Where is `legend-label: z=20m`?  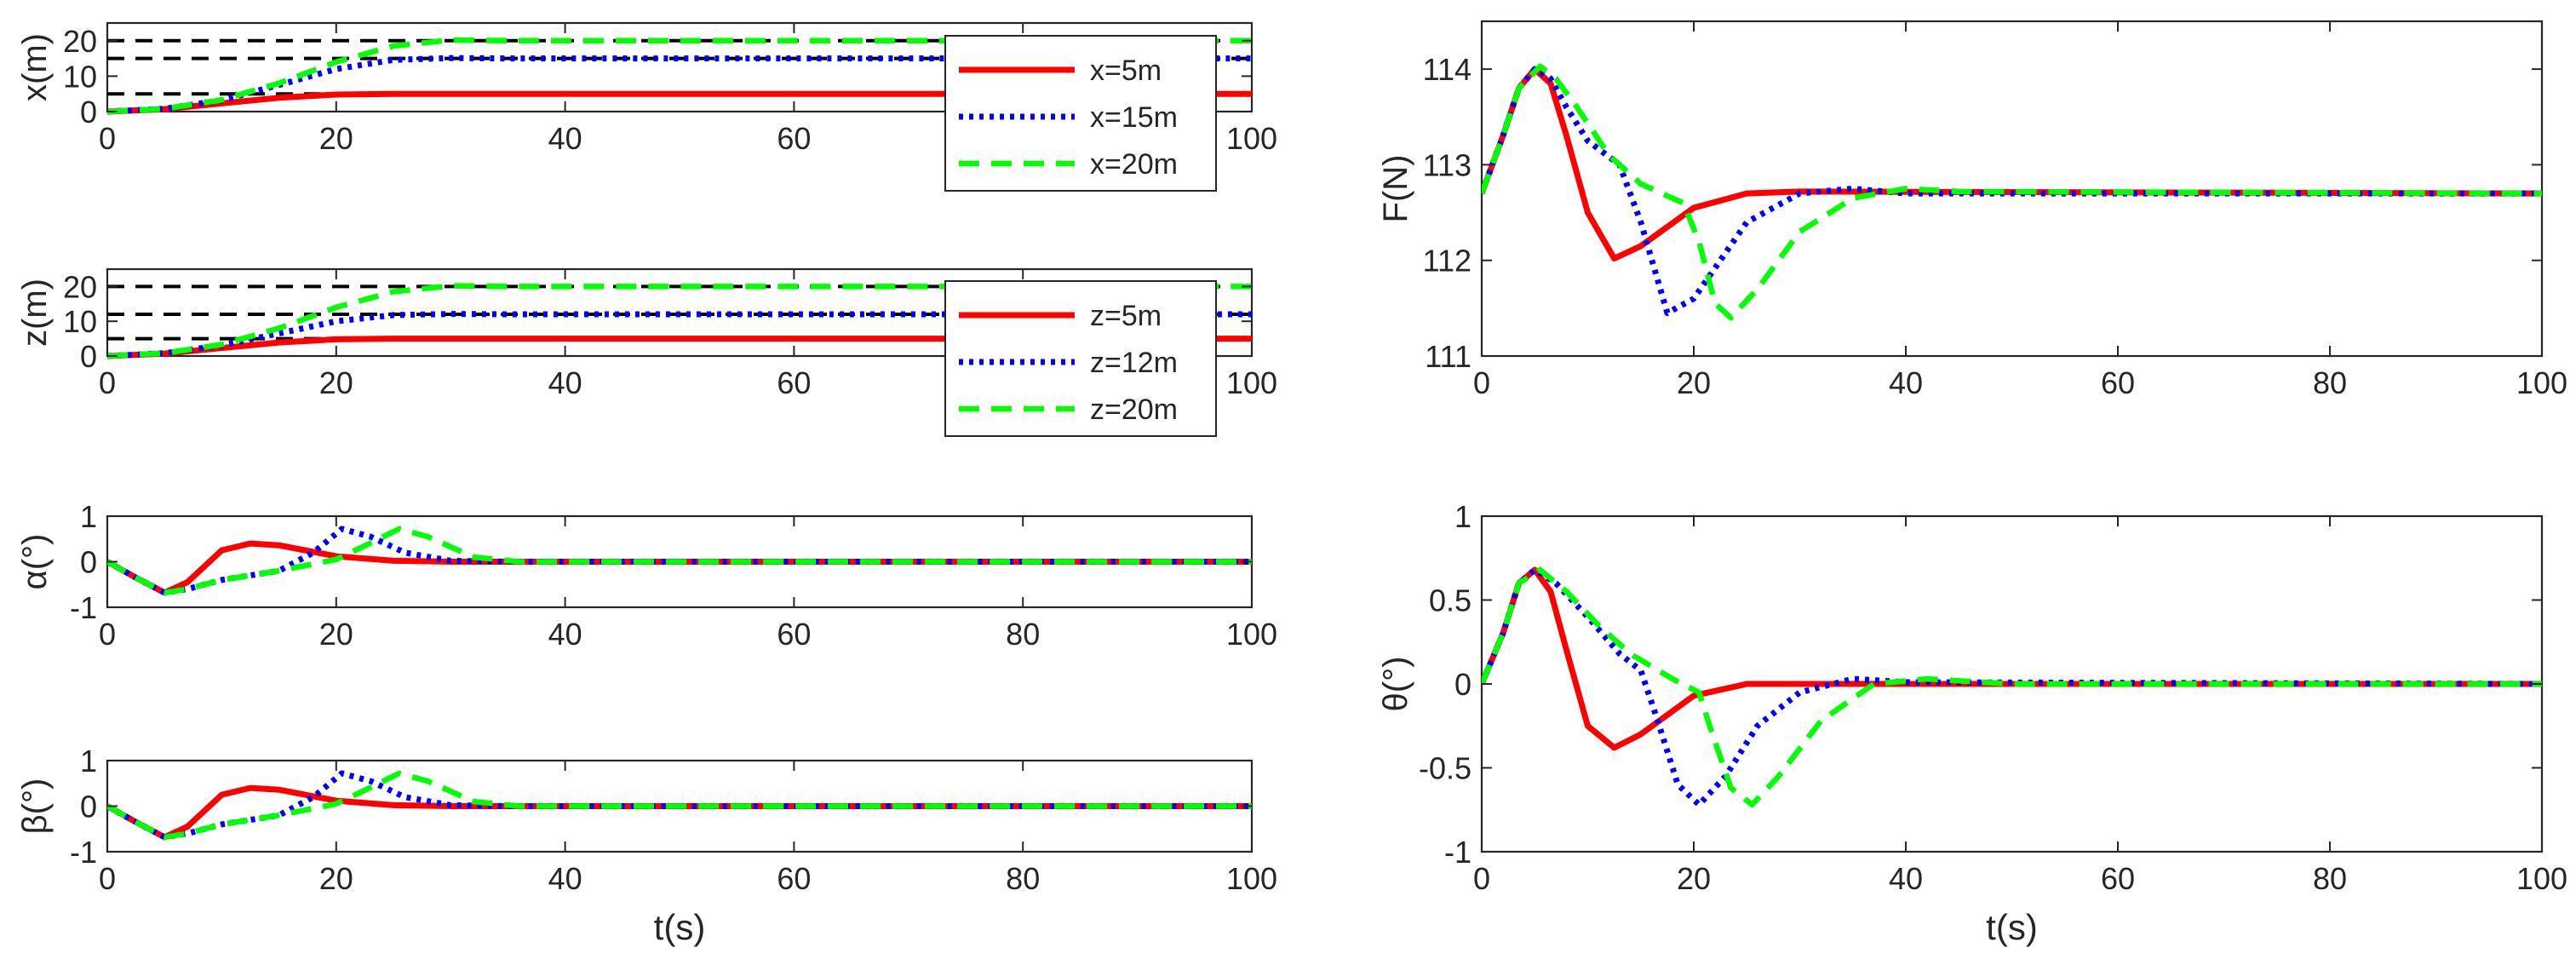
legend-label: z=20m is located at coordinates (1134, 410).